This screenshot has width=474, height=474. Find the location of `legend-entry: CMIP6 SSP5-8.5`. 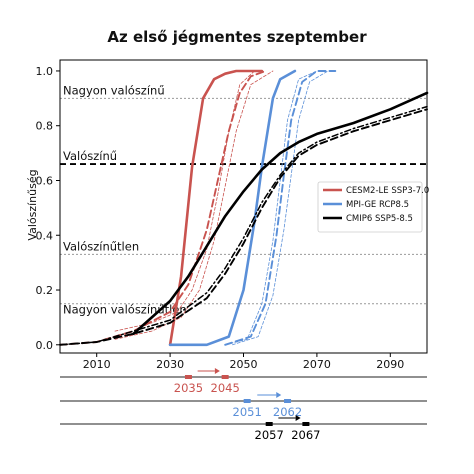

legend-entry: CMIP6 SSP5-8.5 is located at coordinates (379, 219).